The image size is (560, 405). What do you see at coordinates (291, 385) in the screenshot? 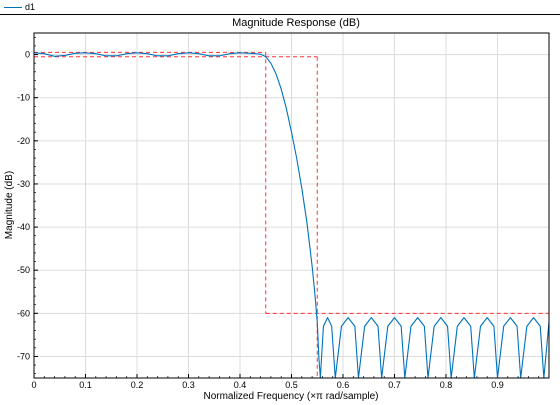
I see `x-tick-label: 0.5` at bounding box center [291, 385].